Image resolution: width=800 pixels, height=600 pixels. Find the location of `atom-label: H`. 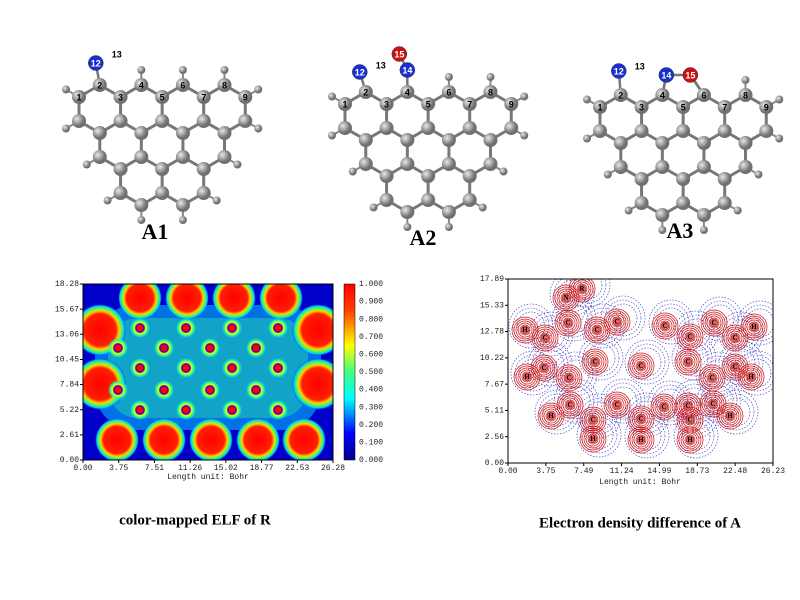

atom-label: H is located at coordinates (527, 377).